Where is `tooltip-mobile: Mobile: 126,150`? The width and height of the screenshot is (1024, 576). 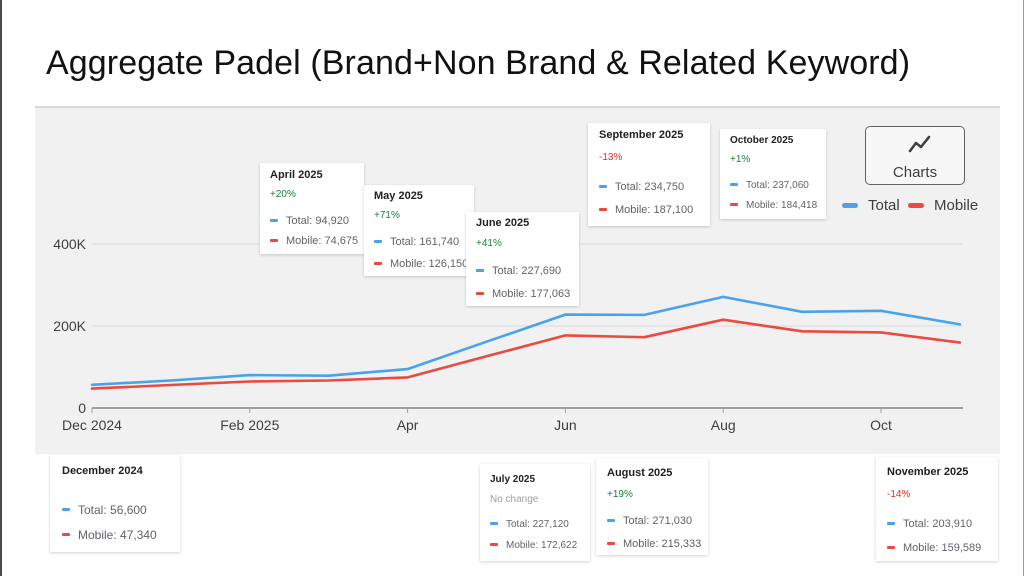 tooltip-mobile: Mobile: 126,150 is located at coordinates (429, 264).